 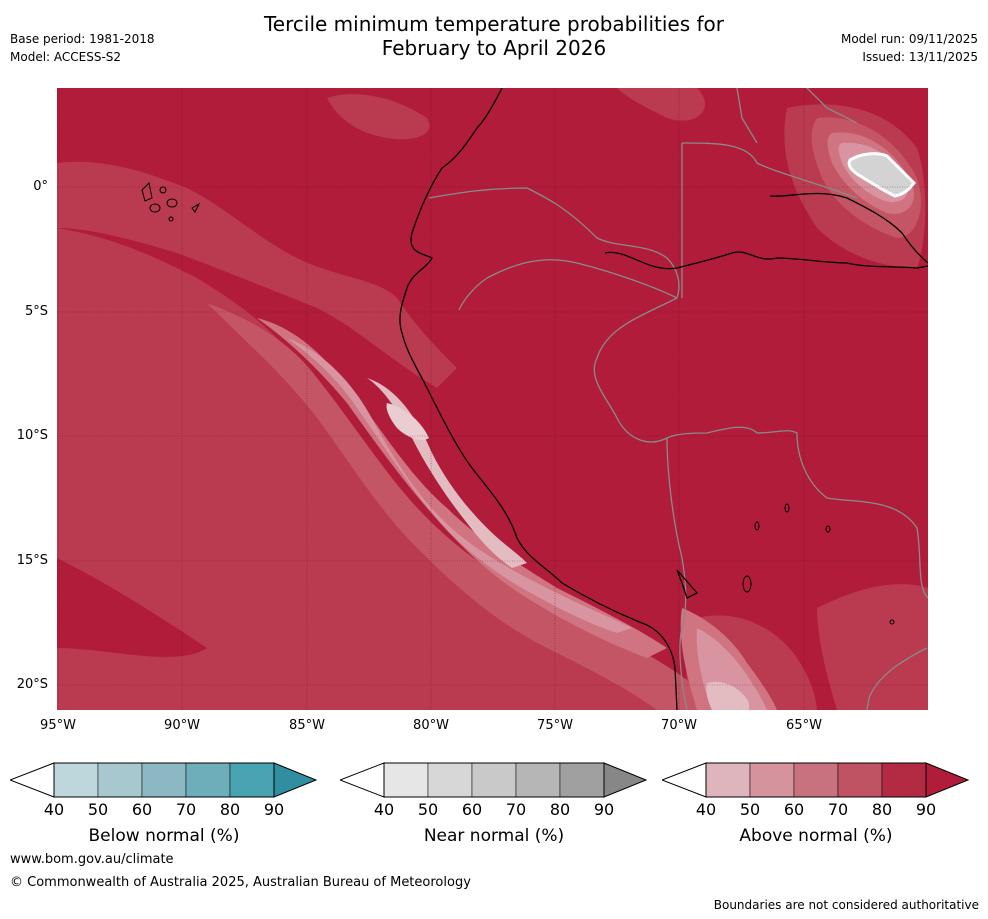 I want to click on below-tick-90: 90, so click(x=274, y=809).